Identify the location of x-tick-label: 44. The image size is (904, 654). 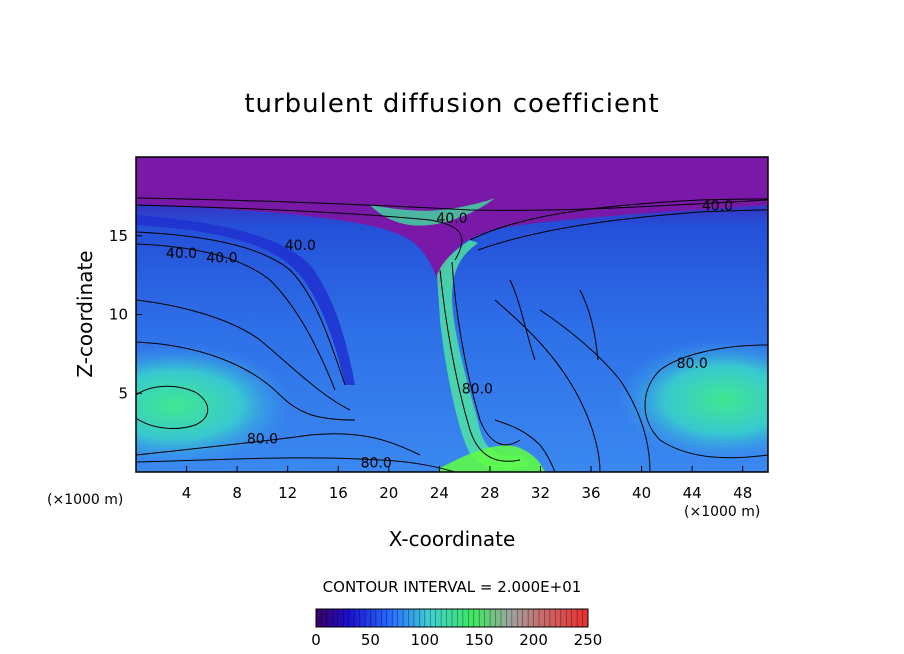
(692, 493).